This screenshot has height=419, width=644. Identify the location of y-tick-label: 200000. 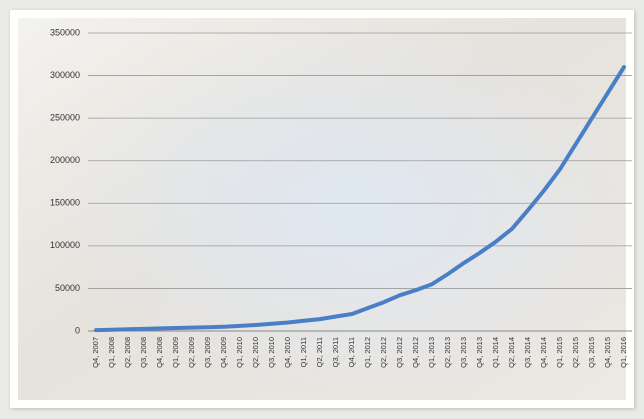
(65, 160).